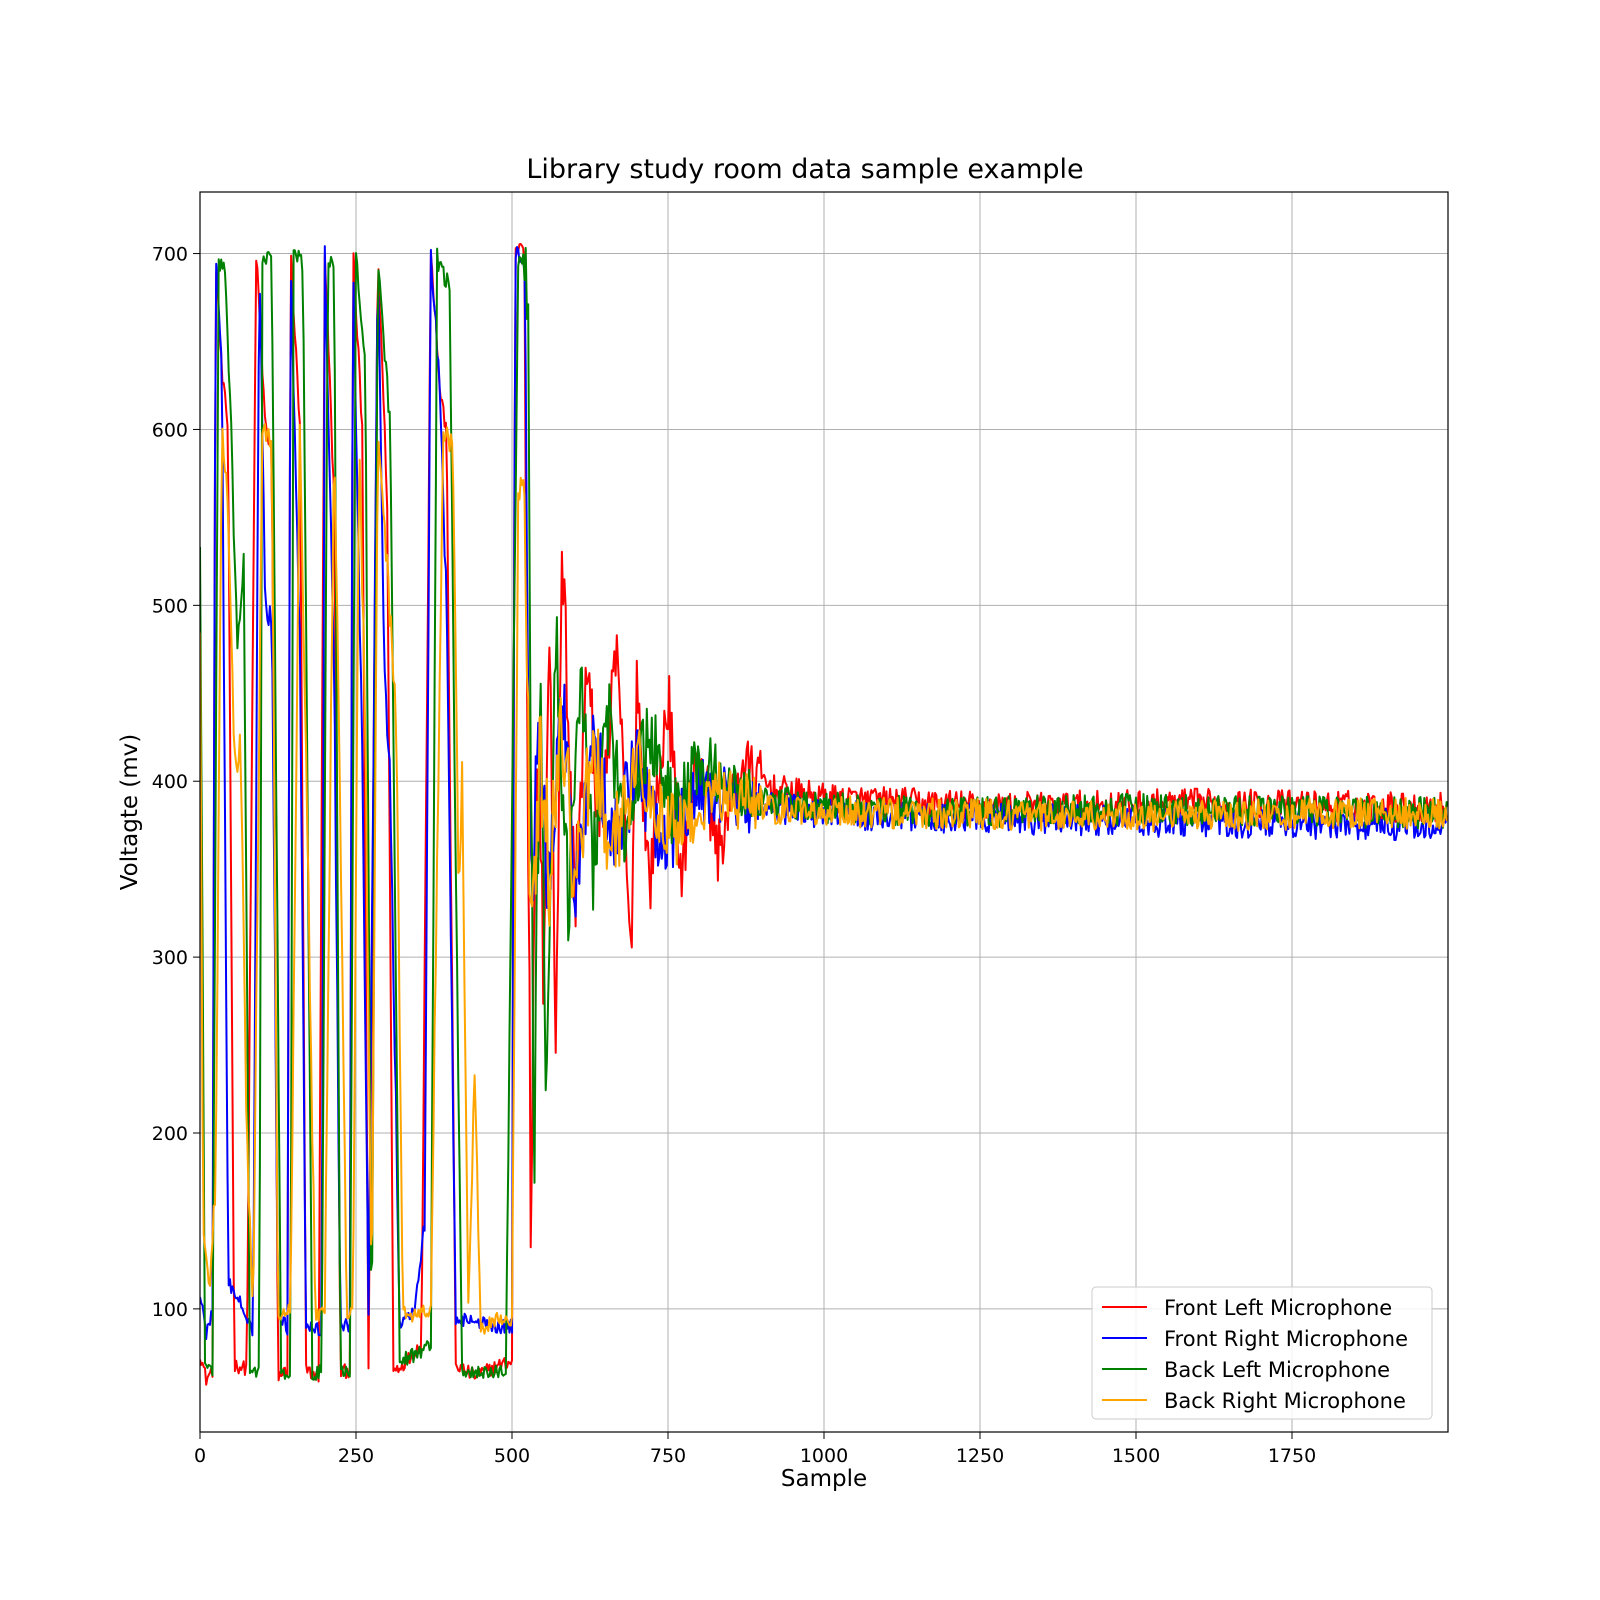 The width and height of the screenshot is (1600, 1600). What do you see at coordinates (804, 169) in the screenshot?
I see `chart-title: Library study room data sample example` at bounding box center [804, 169].